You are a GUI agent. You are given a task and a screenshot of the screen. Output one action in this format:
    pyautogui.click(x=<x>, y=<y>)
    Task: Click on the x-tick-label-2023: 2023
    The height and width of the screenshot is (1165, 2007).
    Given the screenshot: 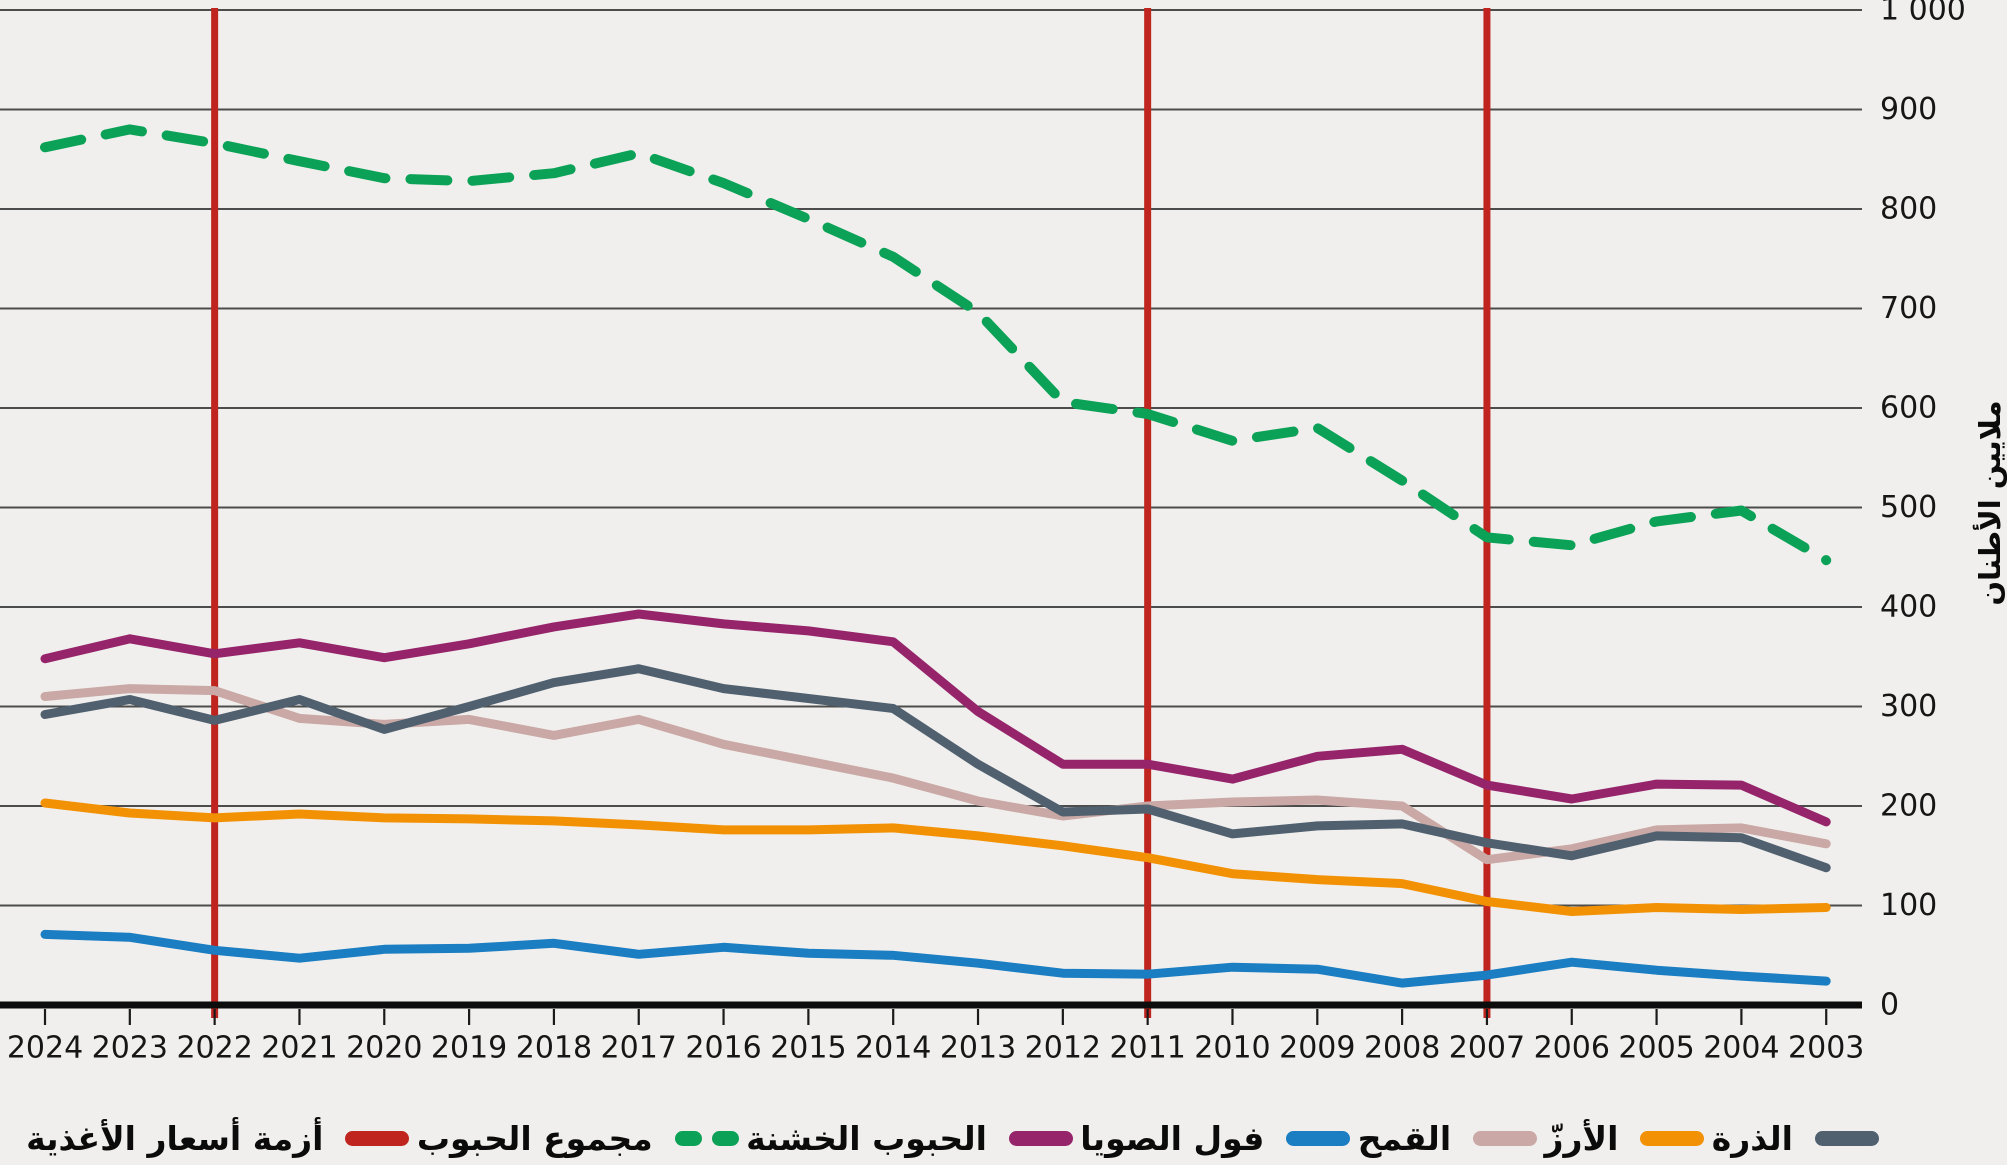 What is the action you would take?
    pyautogui.click(x=130, y=1048)
    